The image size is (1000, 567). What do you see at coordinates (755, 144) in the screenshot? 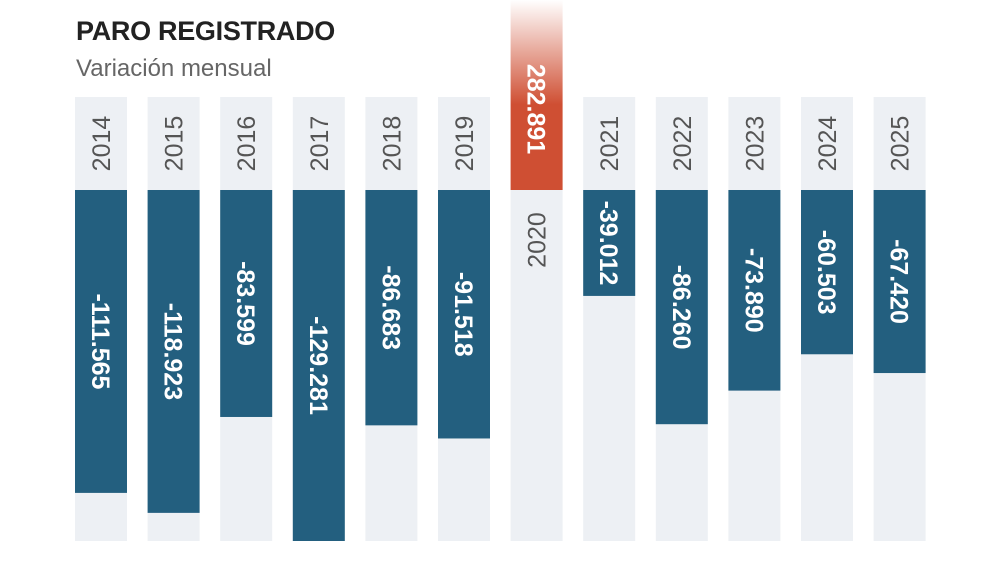
I see `year-label-2023: 2023` at bounding box center [755, 144].